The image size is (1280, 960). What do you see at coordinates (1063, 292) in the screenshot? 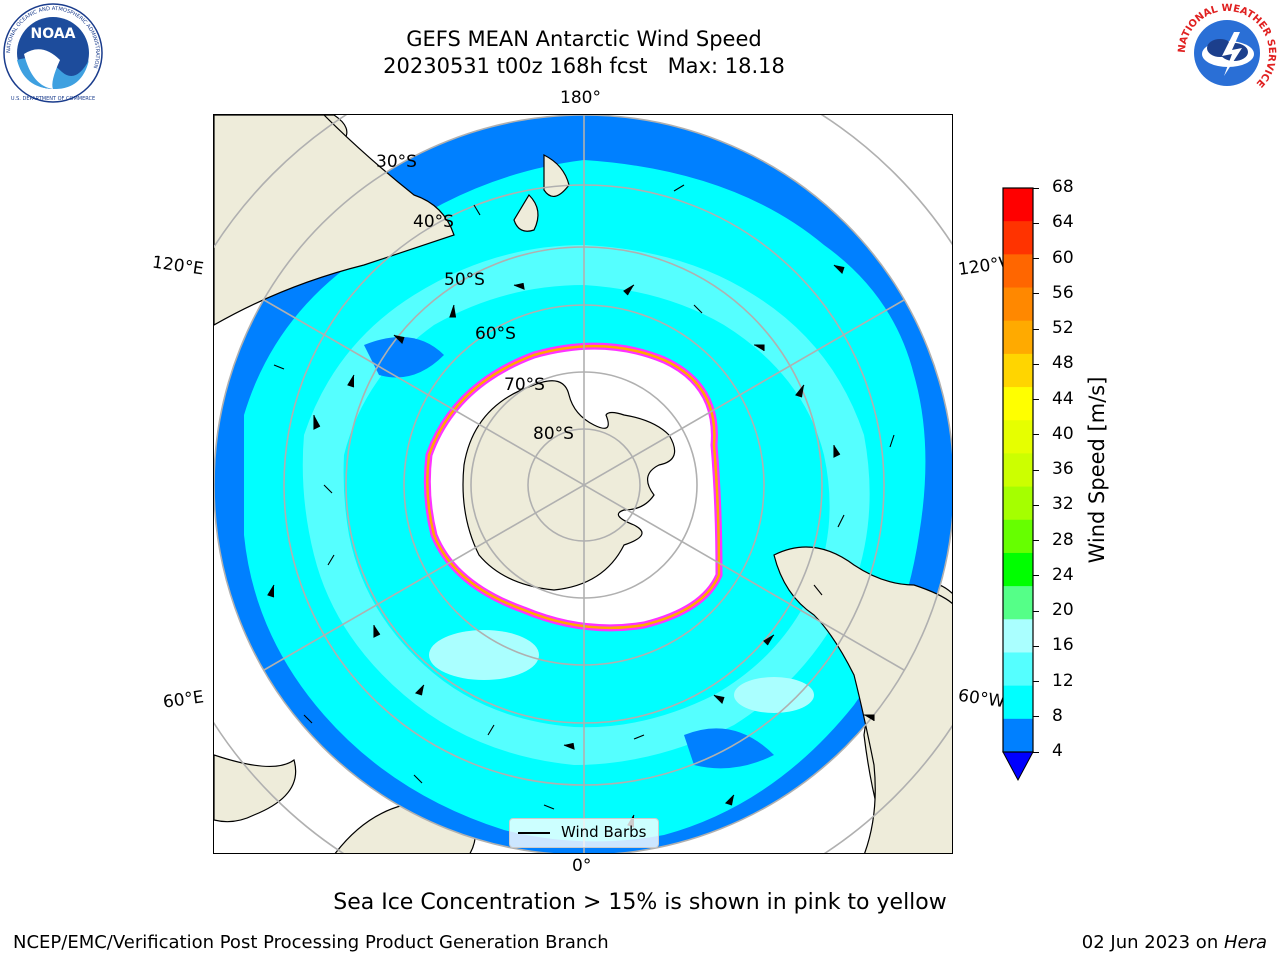
I see `colorbar-tick-label: 56` at bounding box center [1063, 292].